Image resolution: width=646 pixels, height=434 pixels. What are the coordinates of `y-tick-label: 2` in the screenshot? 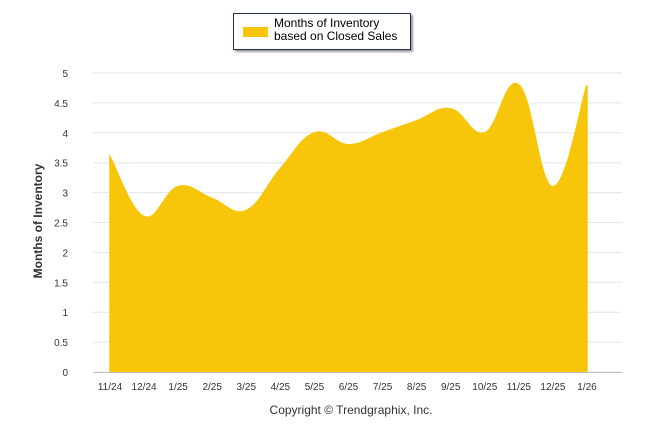 It's located at (65, 253).